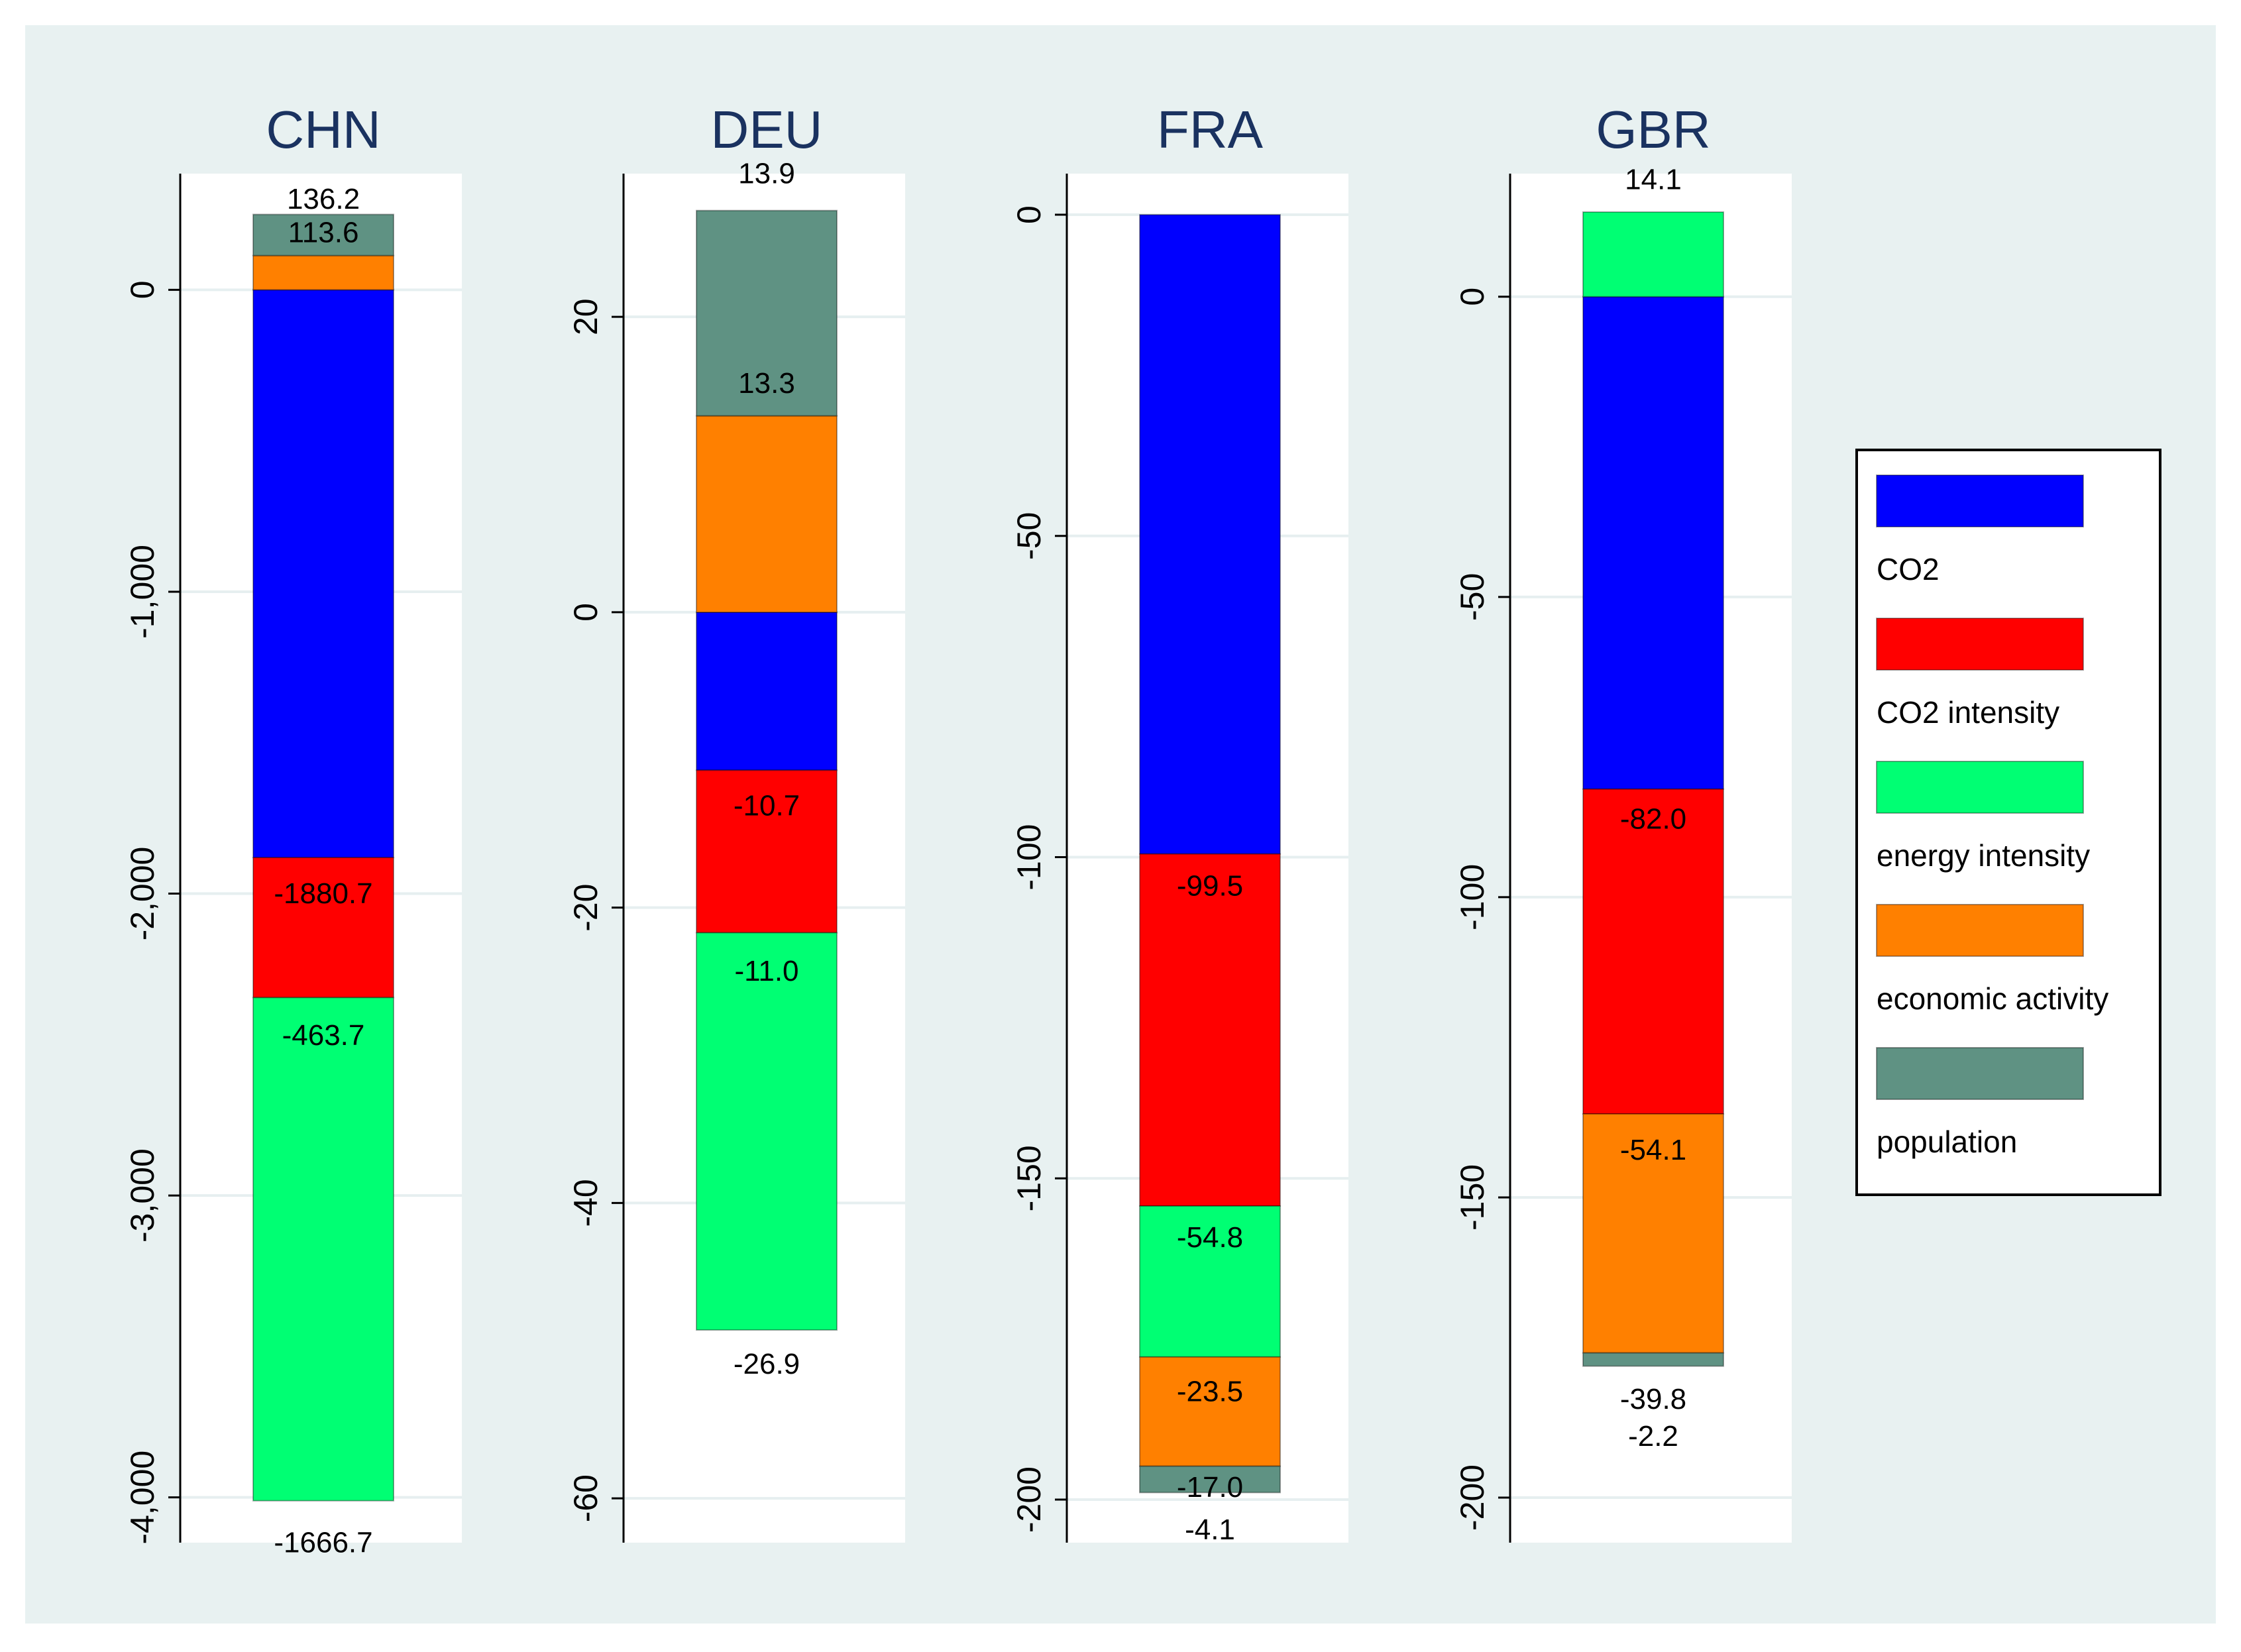  What do you see at coordinates (767, 514) in the screenshot?
I see `bar-segment-deu-economic-activity` at bounding box center [767, 514].